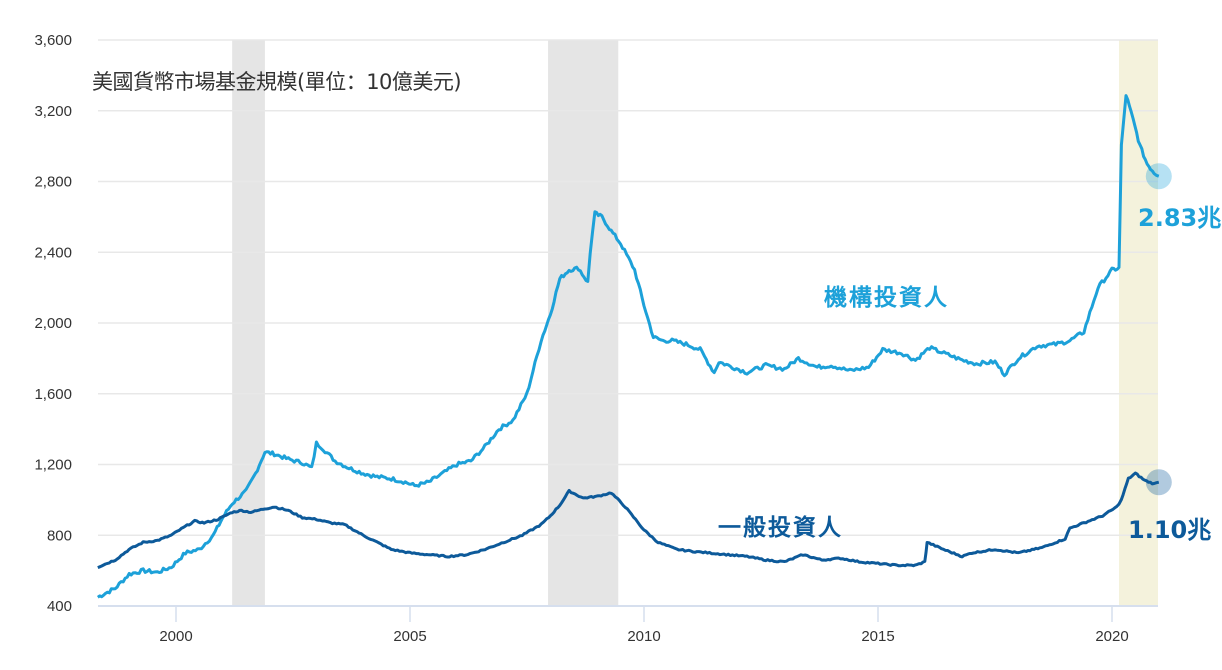 Image resolution: width=1222 pixels, height=670 pixels. Describe the element at coordinates (1111, 636) in the screenshot. I see `x-tick-label: 2020` at that location.